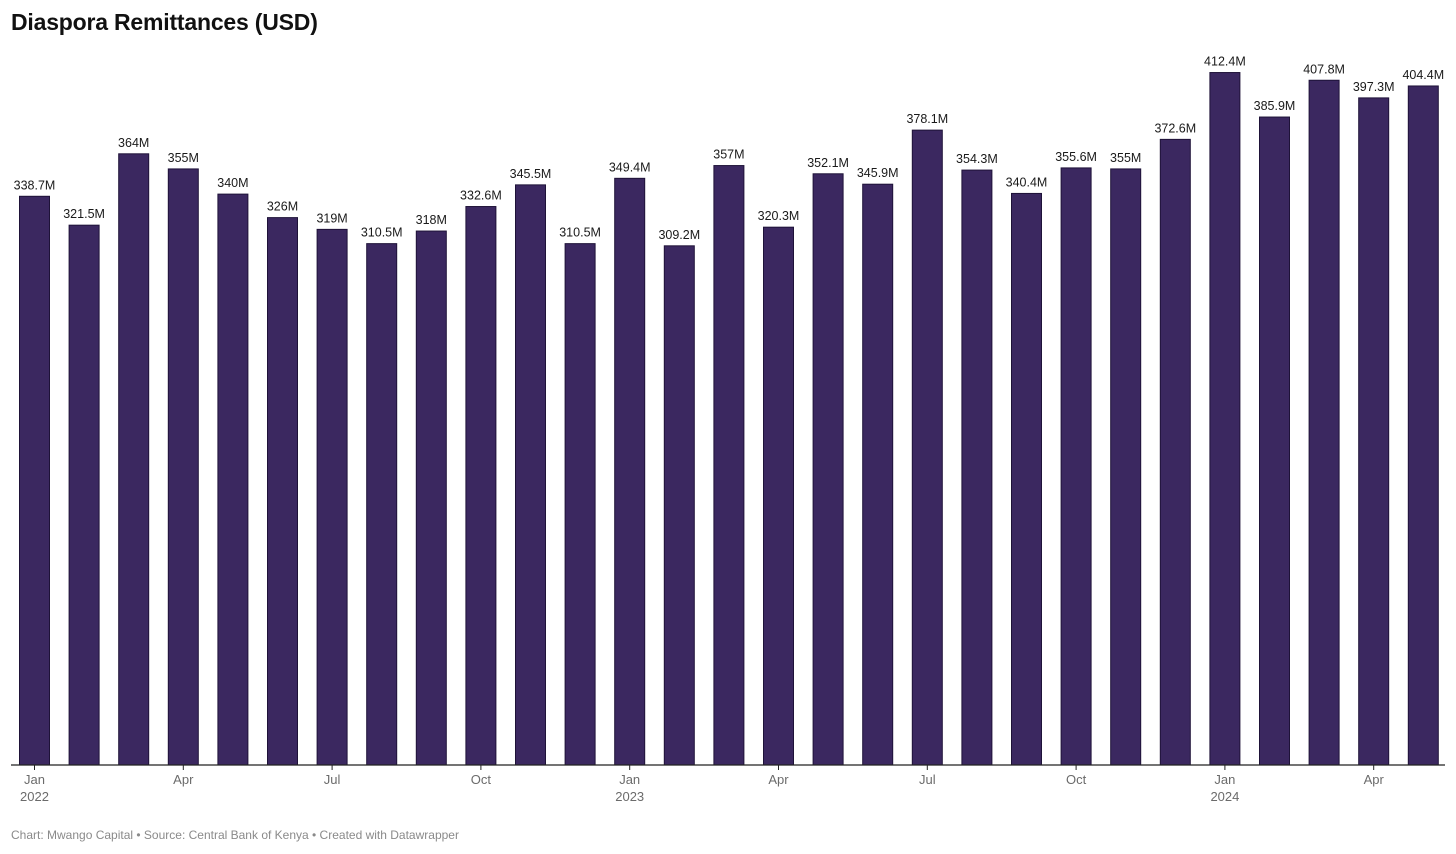 This screenshot has width=1456, height=854. Describe the element at coordinates (828, 163) in the screenshot. I see `data-label-2023-05: 352.1M` at that location.